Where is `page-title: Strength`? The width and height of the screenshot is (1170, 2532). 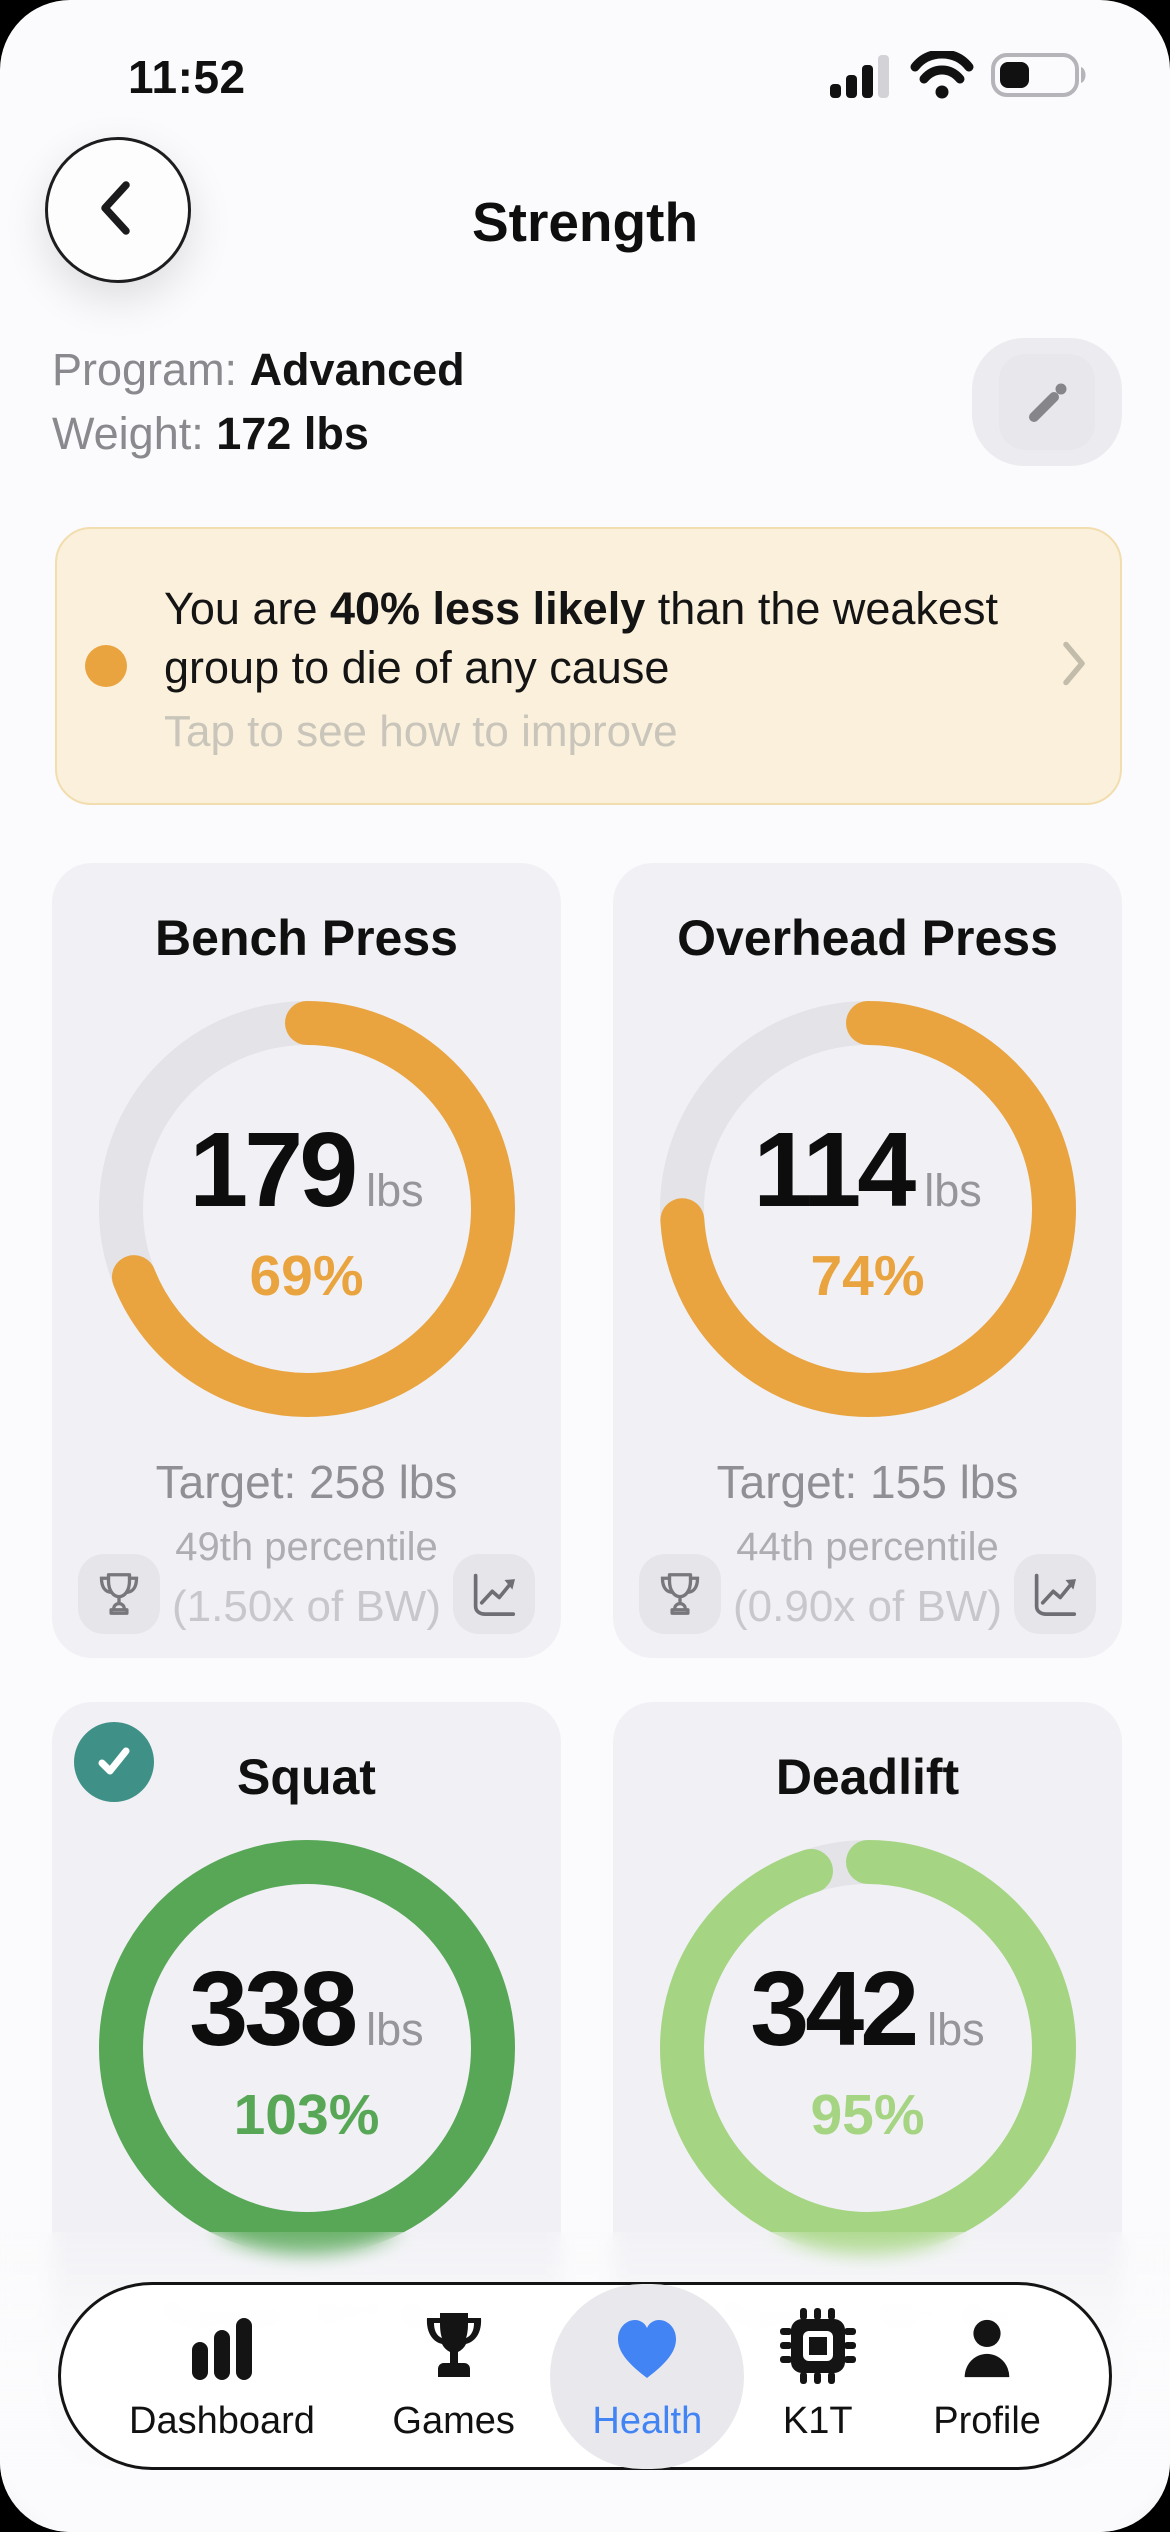 page-title: Strength is located at coordinates (585, 222).